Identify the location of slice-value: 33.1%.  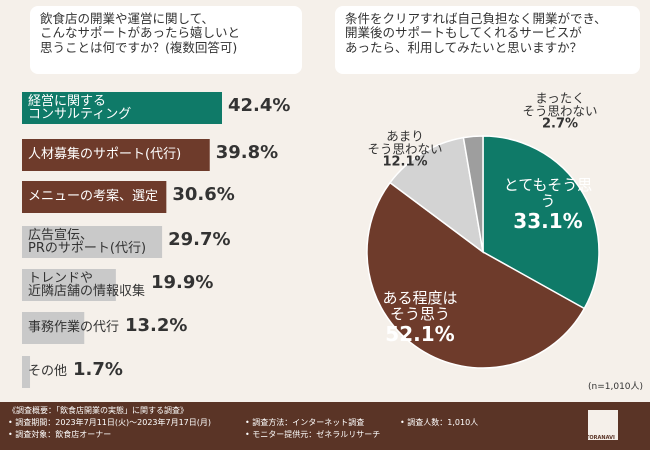
(548, 220).